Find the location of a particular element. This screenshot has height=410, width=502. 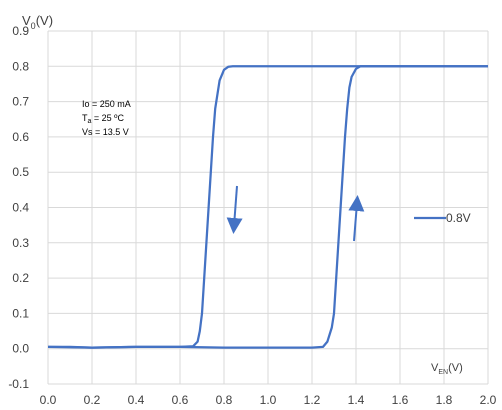

y-tick-label: 0.7 is located at coordinates (20, 102).